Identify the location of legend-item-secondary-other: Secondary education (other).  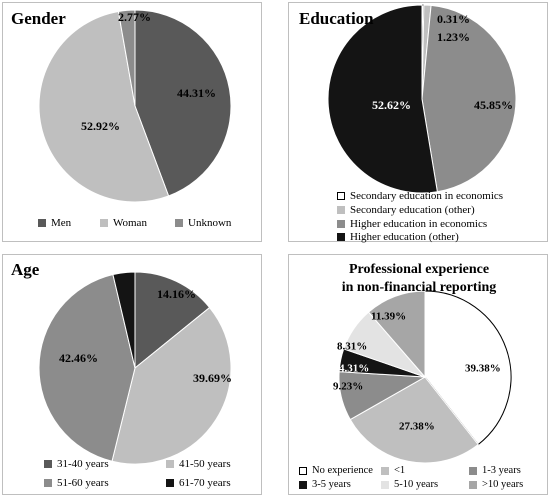
(406, 210).